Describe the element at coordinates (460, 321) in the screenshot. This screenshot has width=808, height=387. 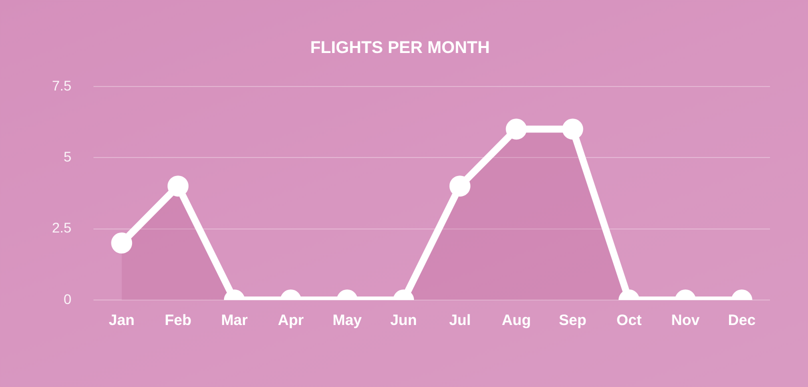
I see `x-tick-label: Jul` at that location.